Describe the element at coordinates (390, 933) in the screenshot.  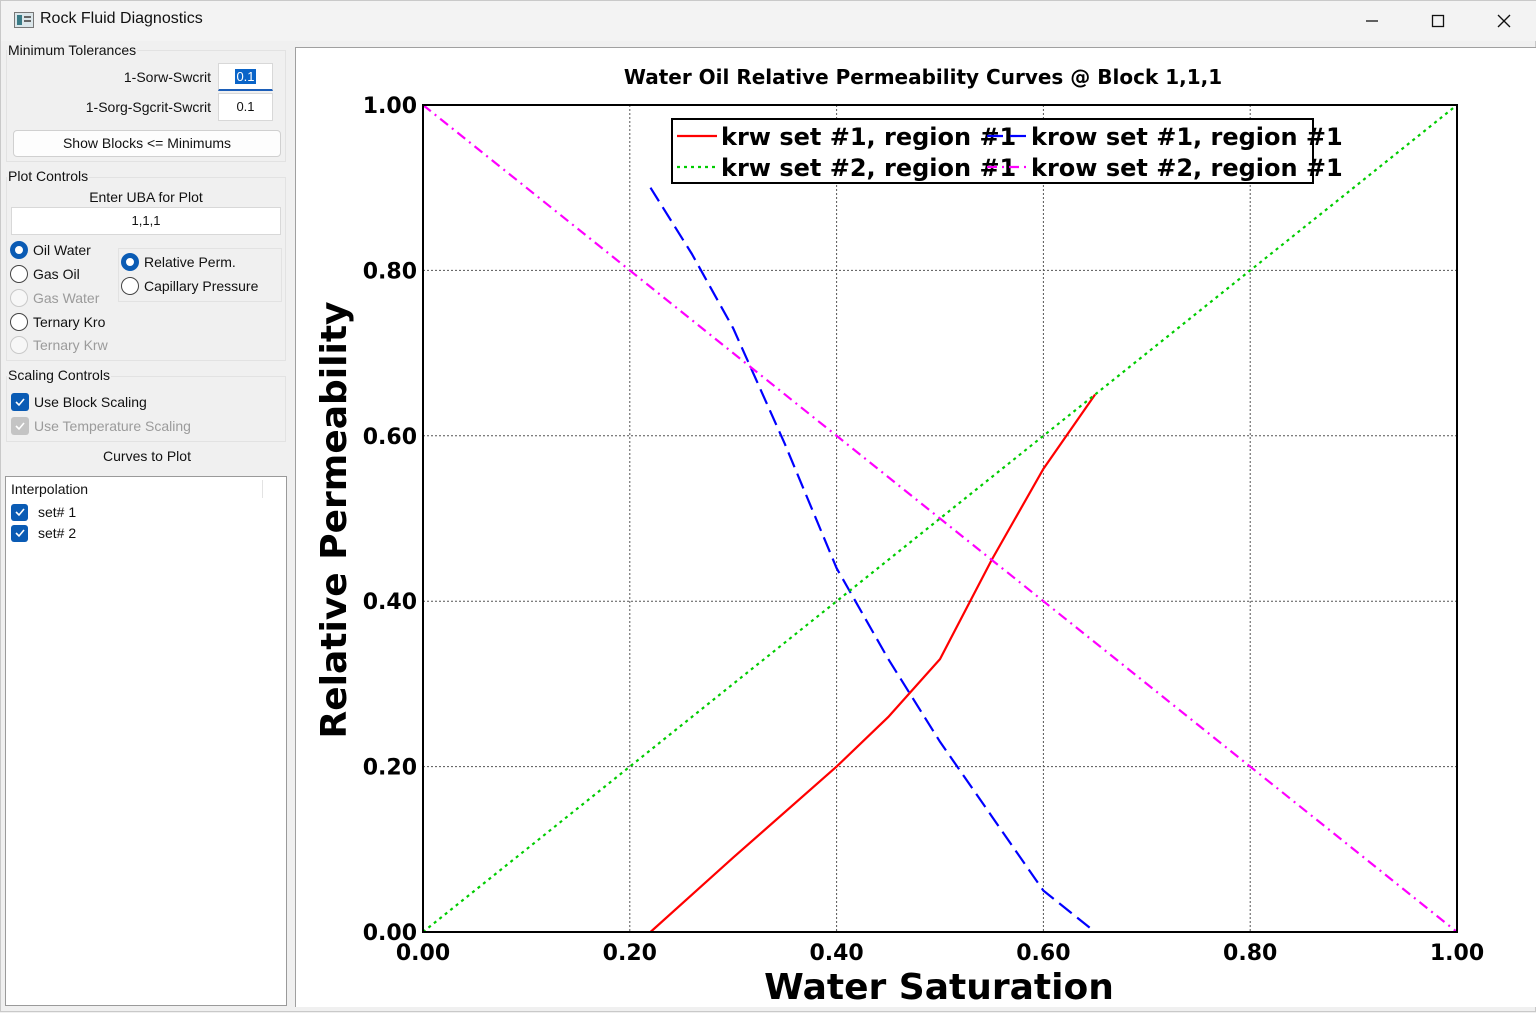
I see `y-tick-label: 0.00` at that location.